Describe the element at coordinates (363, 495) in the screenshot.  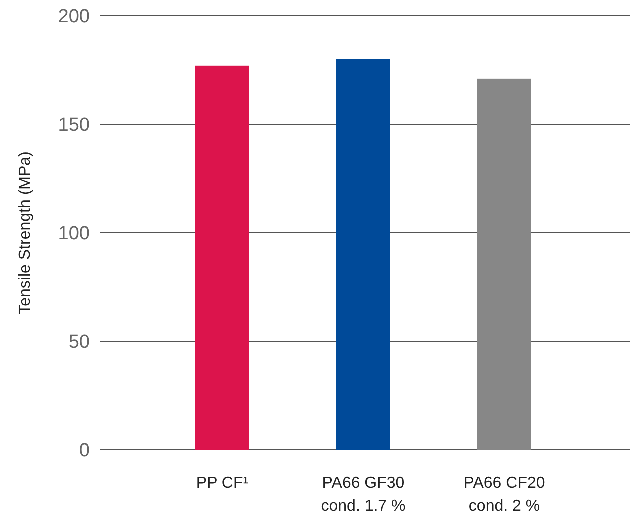
I see `x-tick-label: PA66 GF30 cond. 1.7 %` at that location.